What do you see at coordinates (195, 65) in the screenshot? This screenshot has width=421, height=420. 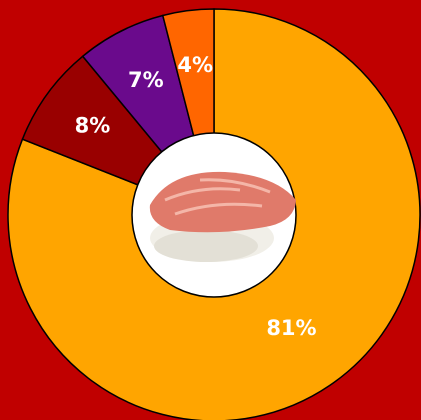 I see `value-label: 4%` at bounding box center [195, 65].